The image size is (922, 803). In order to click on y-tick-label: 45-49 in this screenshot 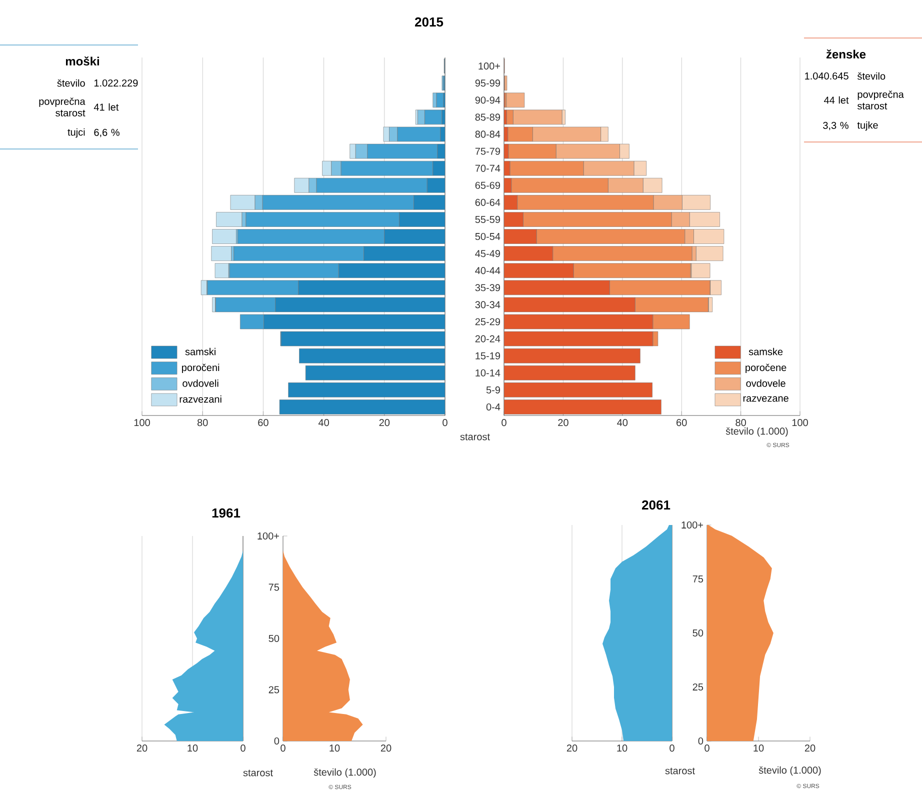, I will do `click(487, 254)`.